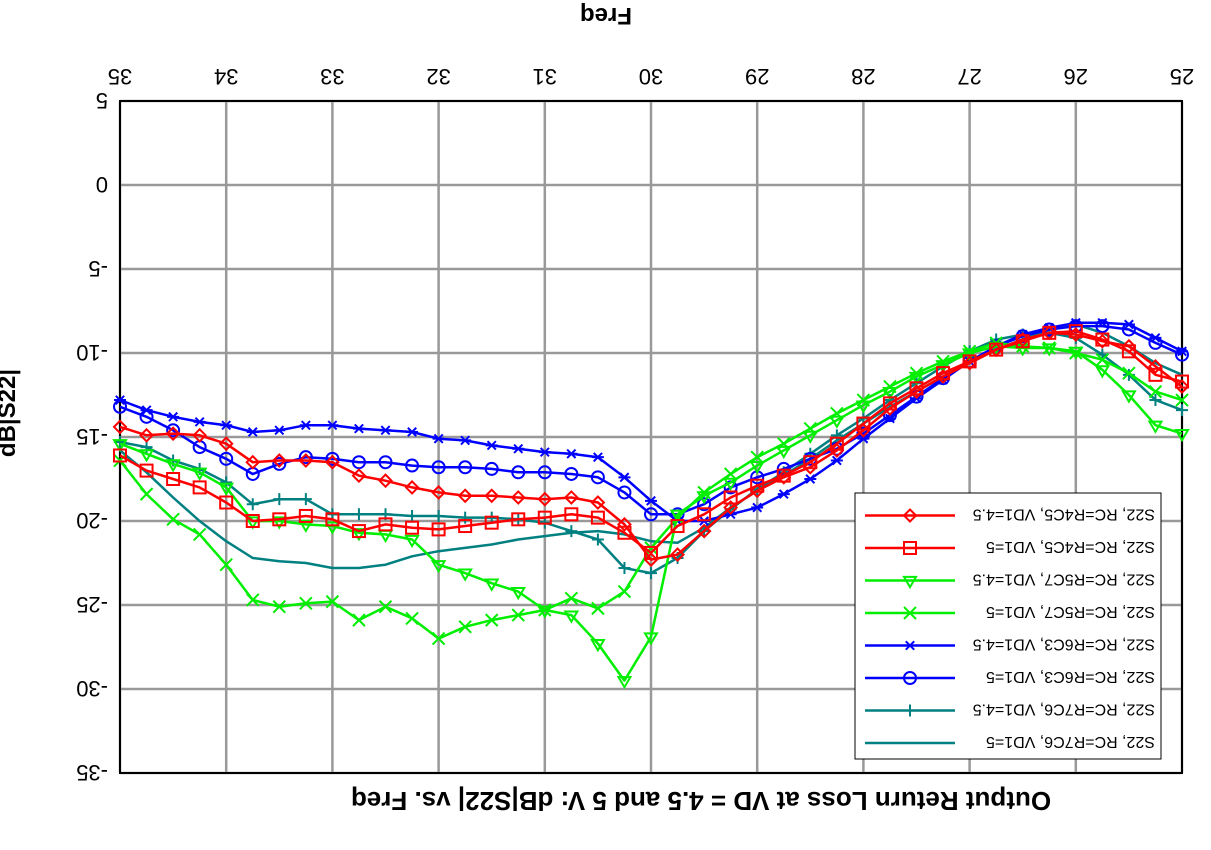 The height and width of the screenshot is (850, 1211). Describe the element at coordinates (757, 76) in the screenshot. I see `x-tick-label: 29` at that location.